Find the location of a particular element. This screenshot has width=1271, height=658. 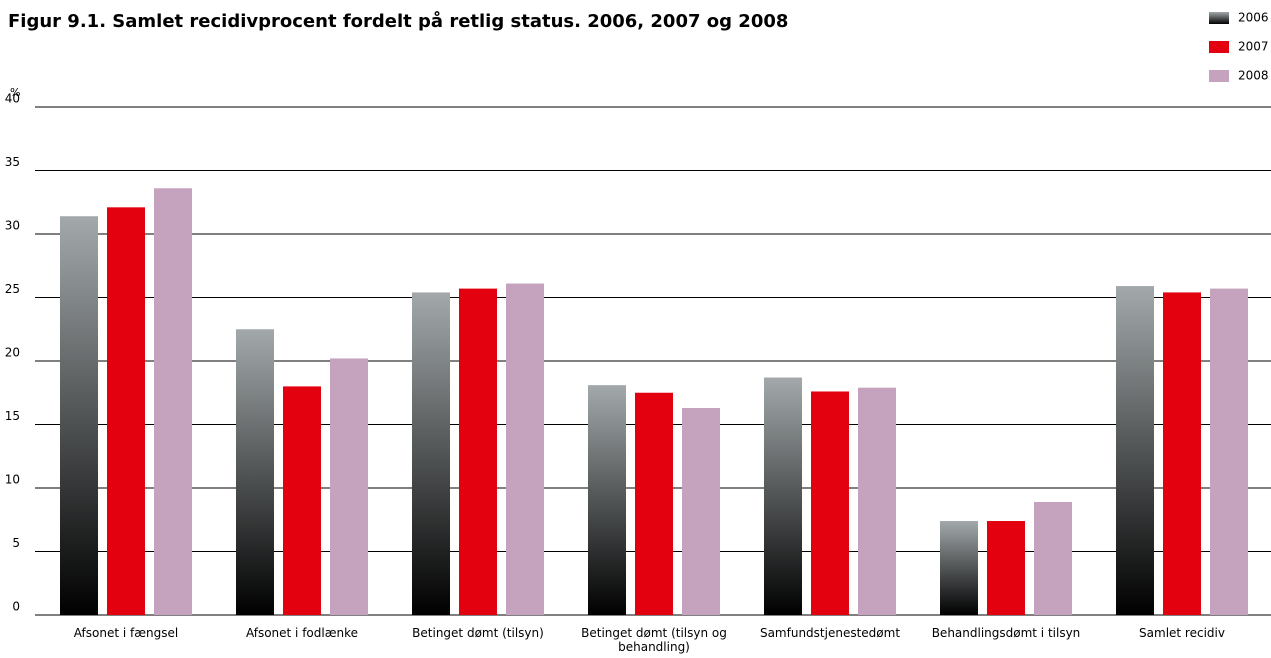

y-tick-label: 30 is located at coordinates (12, 226).